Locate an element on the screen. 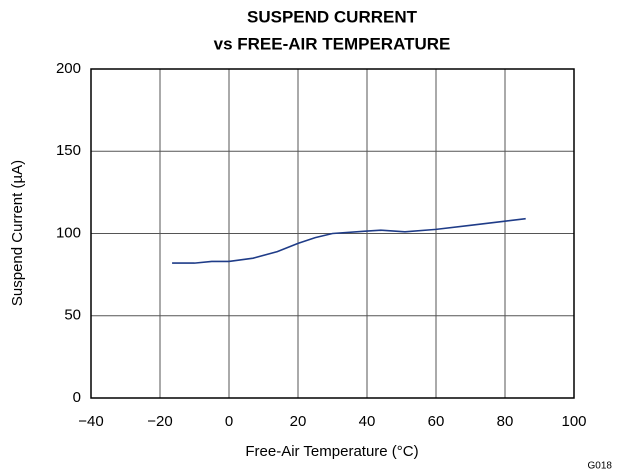 Image resolution: width=618 pixels, height=474 pixels. y-tick-label: 200 is located at coordinates (68, 68).